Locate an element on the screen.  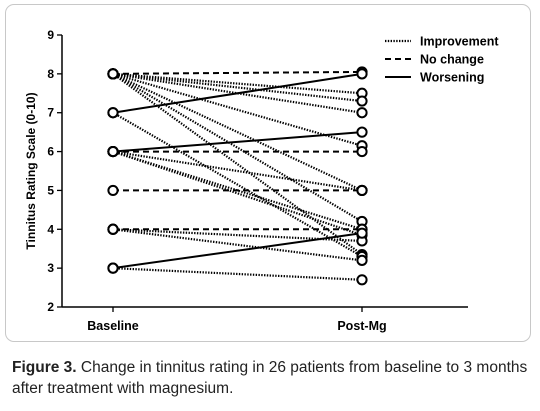
y-tick-label: 4 is located at coordinates (50, 229).